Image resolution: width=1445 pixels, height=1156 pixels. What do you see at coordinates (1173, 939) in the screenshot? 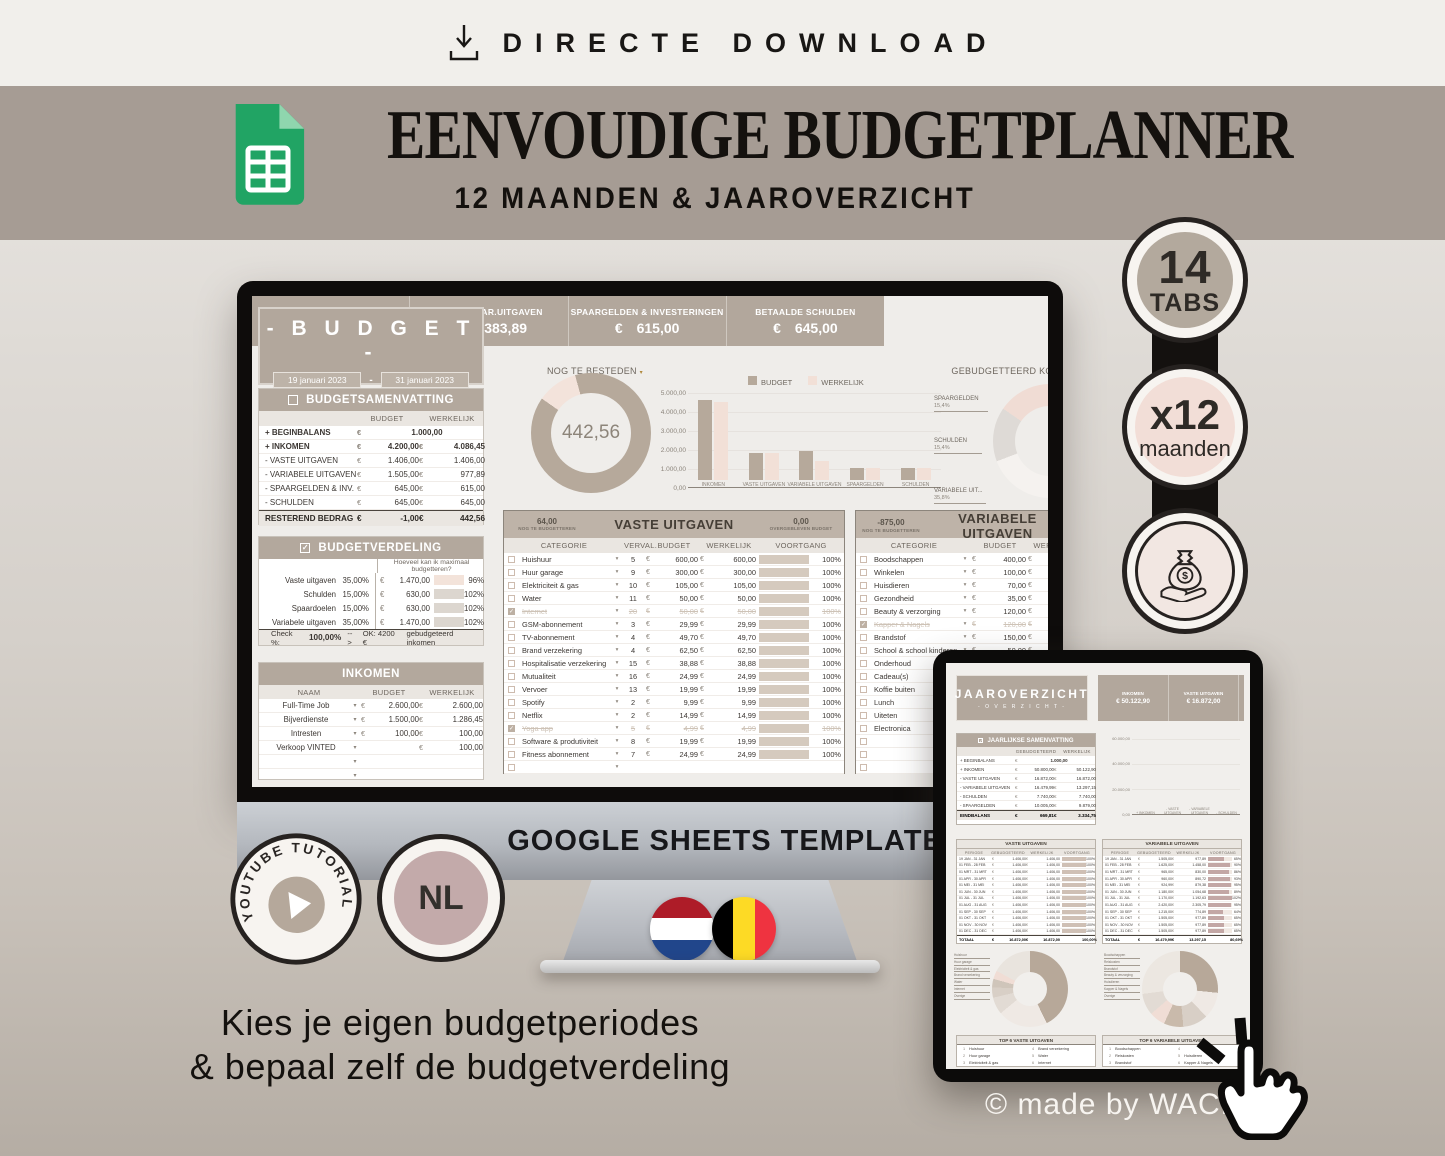
I see `monthly-total: TOTAAL €16.479,99 €13.297,15 80,69%` at bounding box center [1173, 939].